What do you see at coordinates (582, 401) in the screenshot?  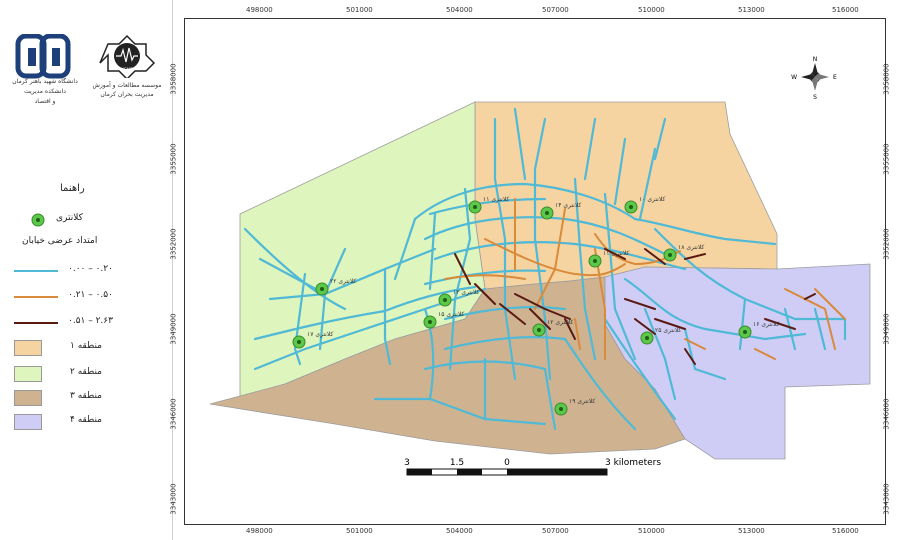 I see `police-station-label: کلانتری ۱۹` at bounding box center [582, 401].